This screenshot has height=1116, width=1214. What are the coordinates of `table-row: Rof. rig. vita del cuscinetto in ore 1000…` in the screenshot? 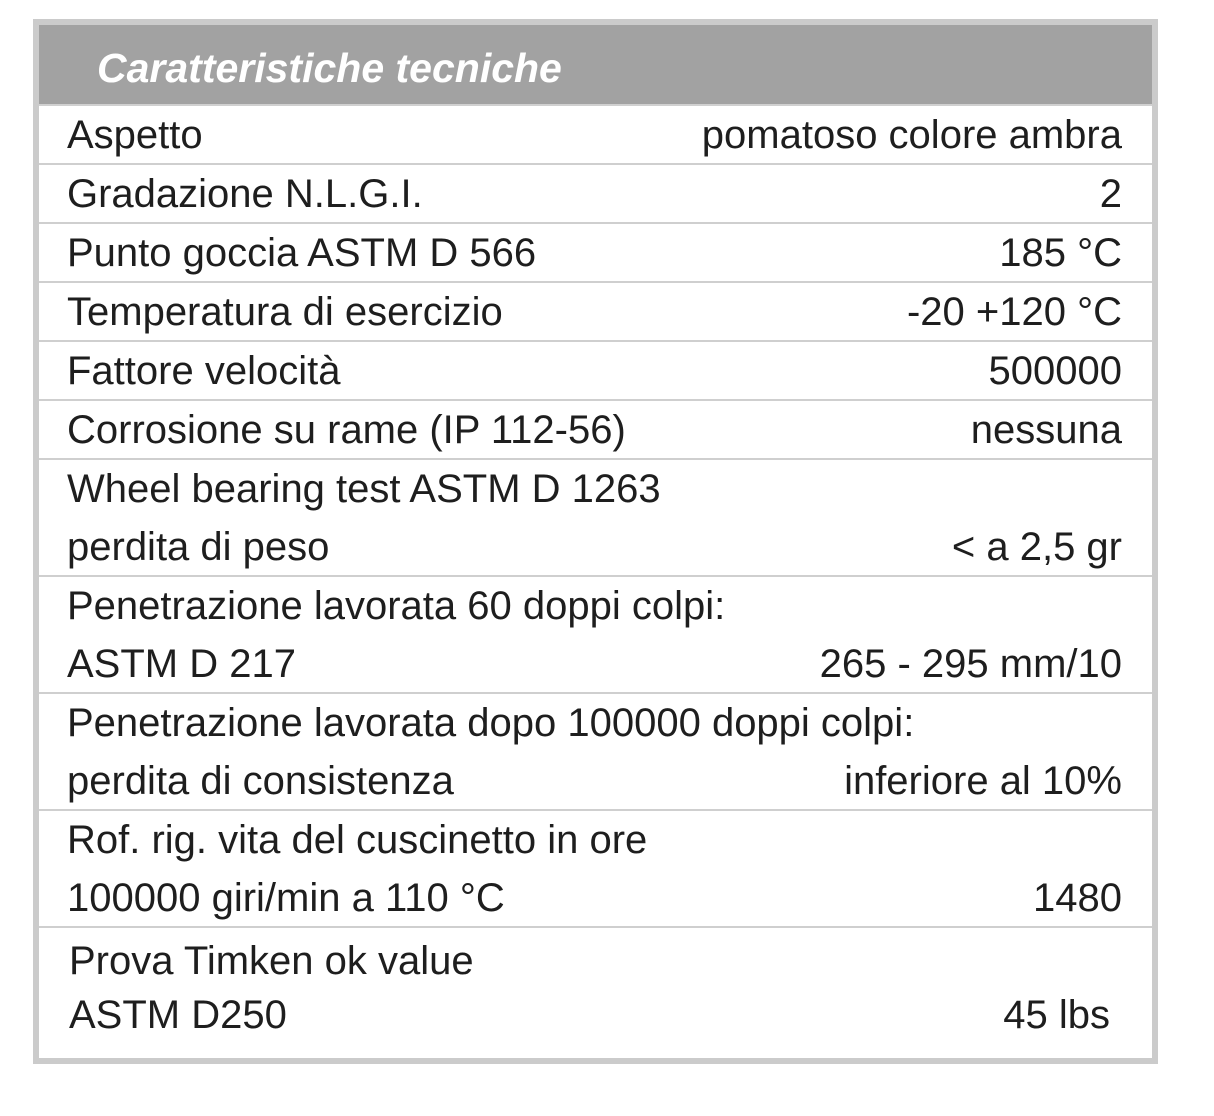 It's located at (595, 869).